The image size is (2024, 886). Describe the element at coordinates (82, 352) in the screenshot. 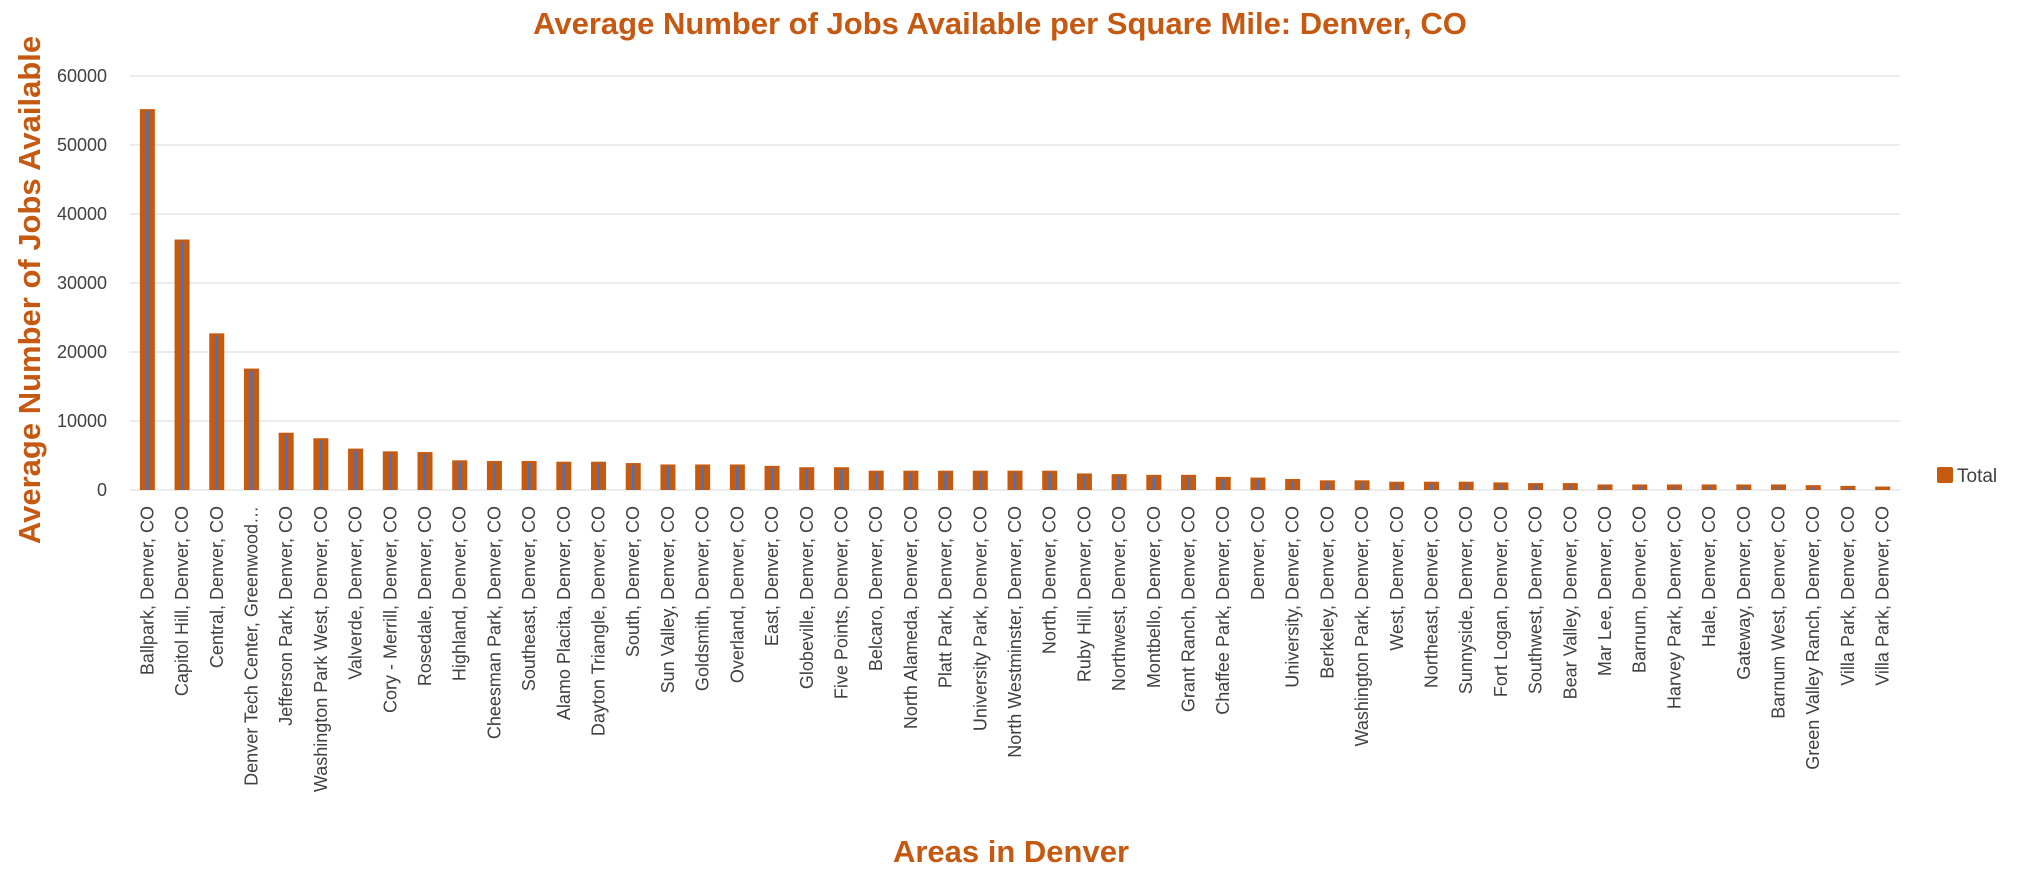

I see `y-tick-label: 20000` at that location.